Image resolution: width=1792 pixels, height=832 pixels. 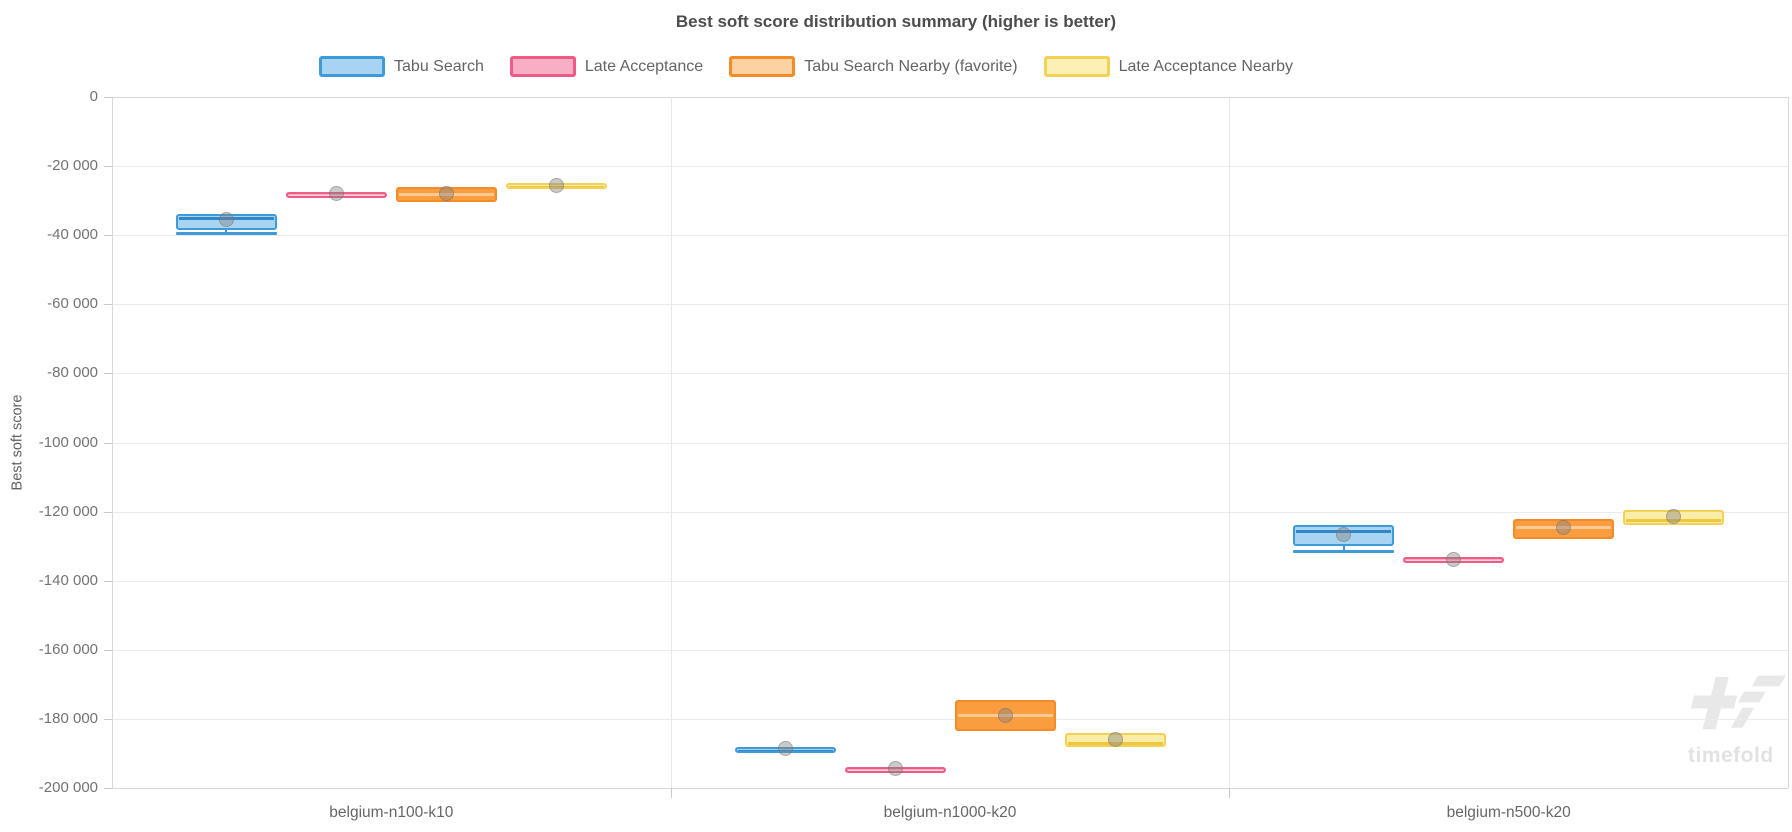 What do you see at coordinates (1205, 66) in the screenshot?
I see `legend-label: Late Acceptance Nearby` at bounding box center [1205, 66].